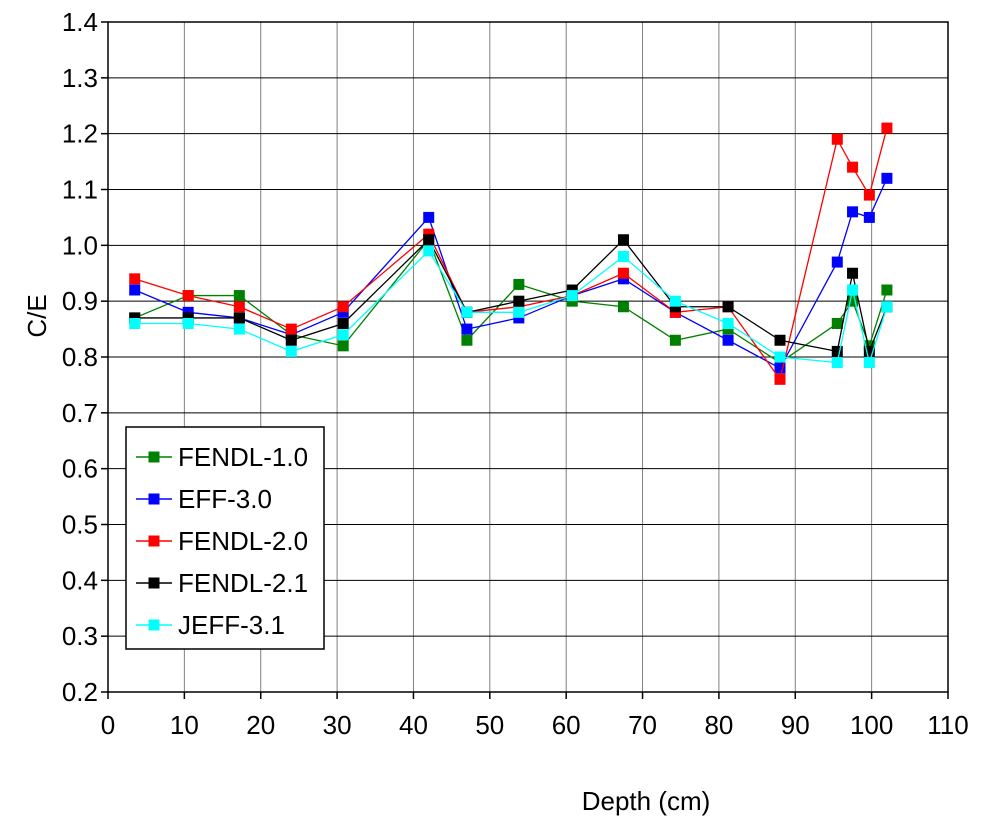  I want to click on y-axis-title: C/E, so click(37, 315).